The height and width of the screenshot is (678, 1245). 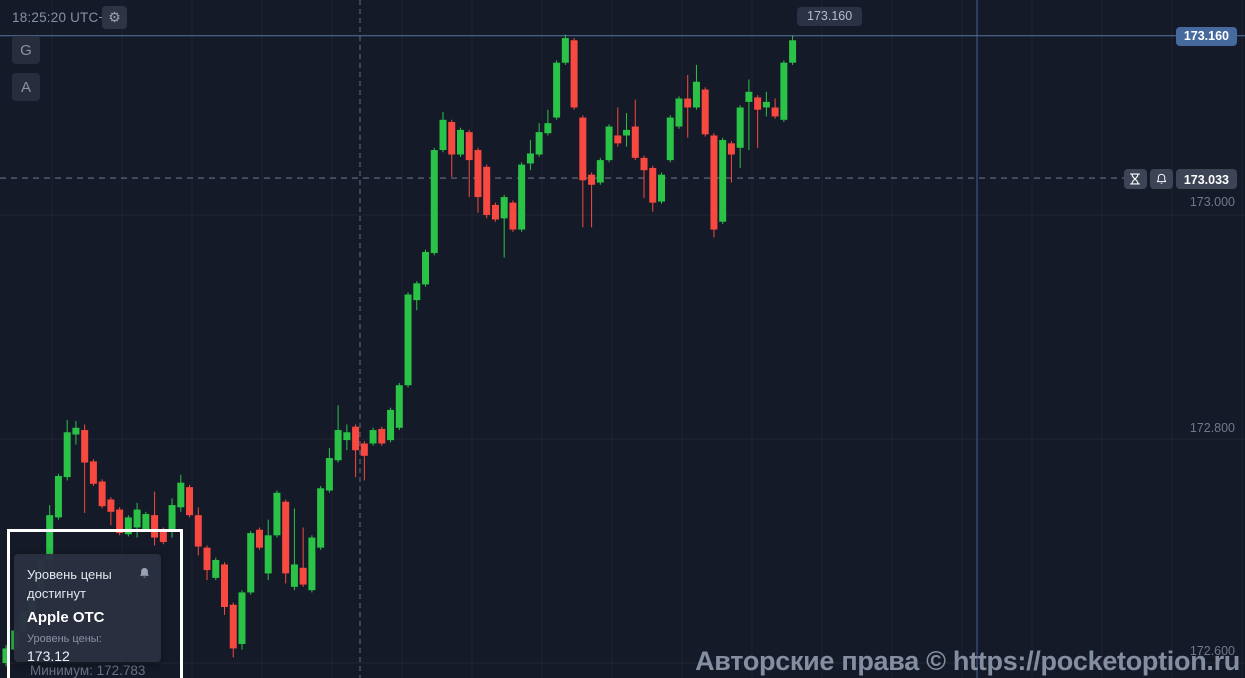 I want to click on alert-price-badge: 173.033, so click(x=1206, y=179).